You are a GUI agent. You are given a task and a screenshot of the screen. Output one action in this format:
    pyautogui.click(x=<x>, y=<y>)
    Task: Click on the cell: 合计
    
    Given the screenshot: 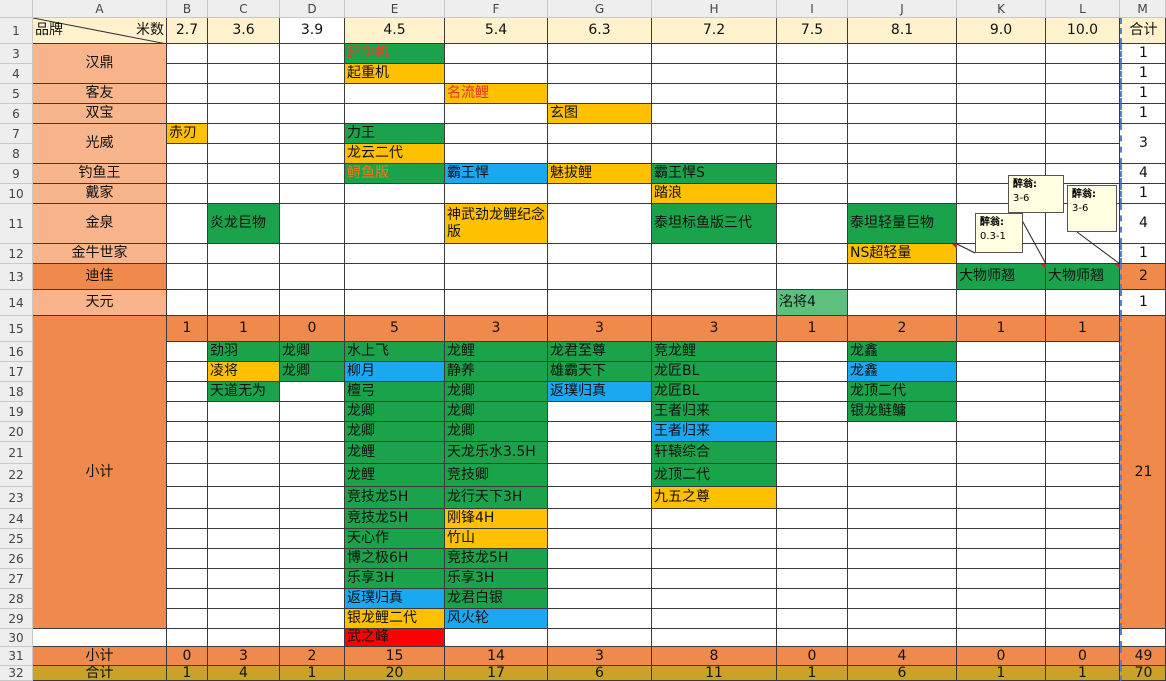 What is the action you would take?
    pyautogui.click(x=1143, y=31)
    